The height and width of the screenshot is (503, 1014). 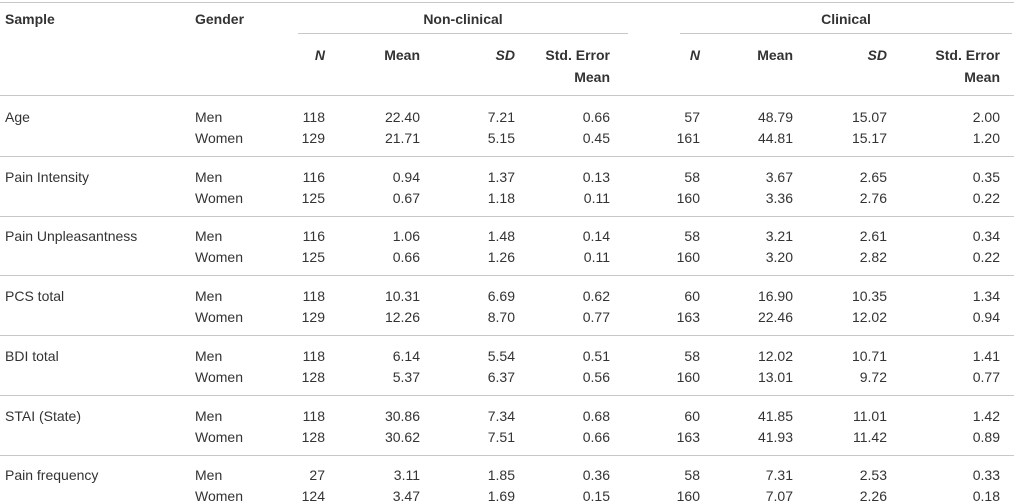 I want to click on cell-value: 2.00, so click(x=986, y=117).